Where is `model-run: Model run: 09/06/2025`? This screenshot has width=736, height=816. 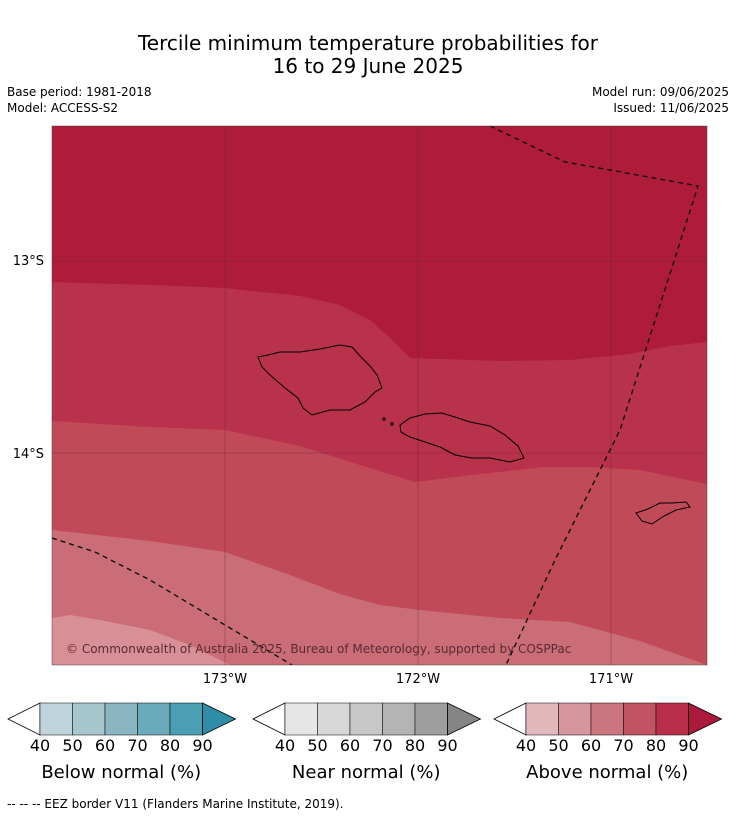 model-run: Model run: 09/06/2025 is located at coordinates (660, 92).